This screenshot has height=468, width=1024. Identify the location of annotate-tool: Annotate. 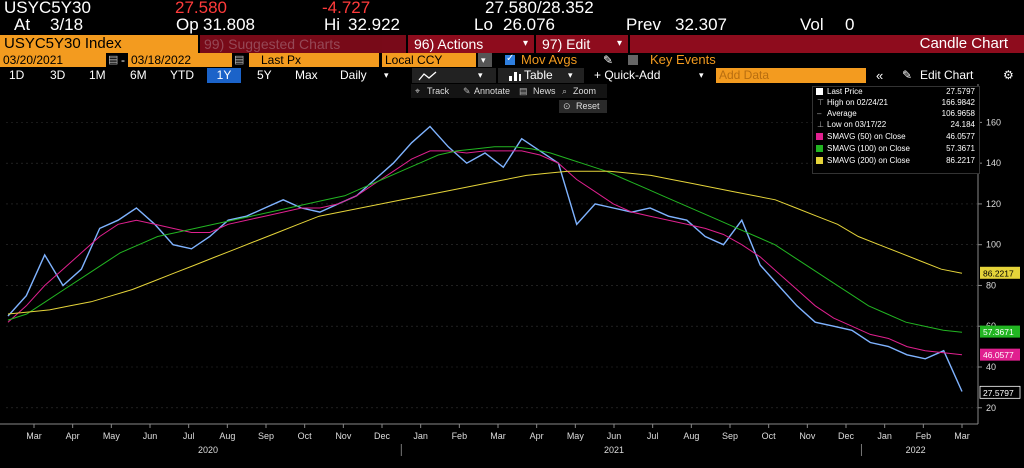
(492, 91).